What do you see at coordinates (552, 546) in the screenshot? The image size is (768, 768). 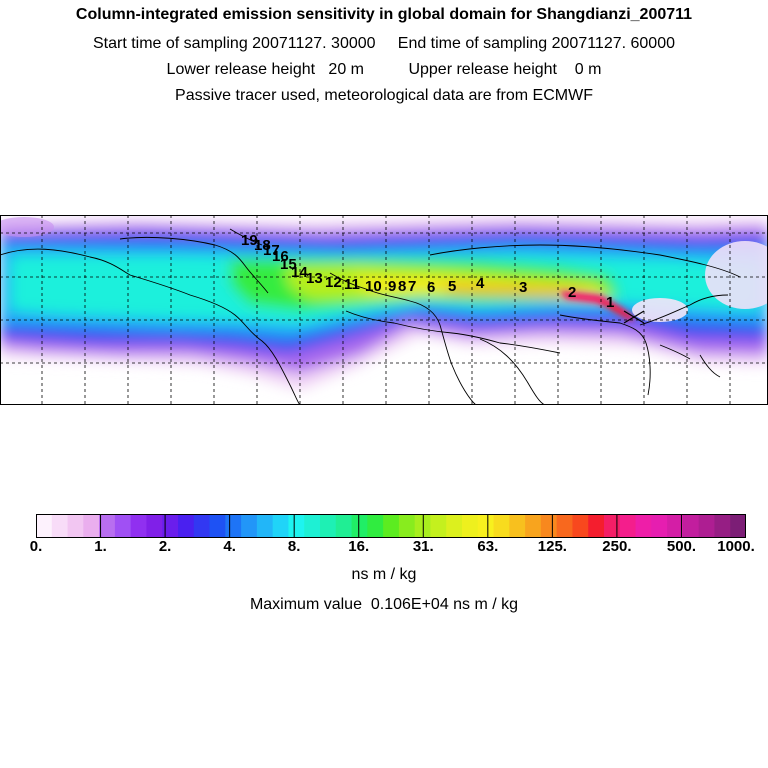 I see `colorbar-tick-label: 125.` at bounding box center [552, 546].